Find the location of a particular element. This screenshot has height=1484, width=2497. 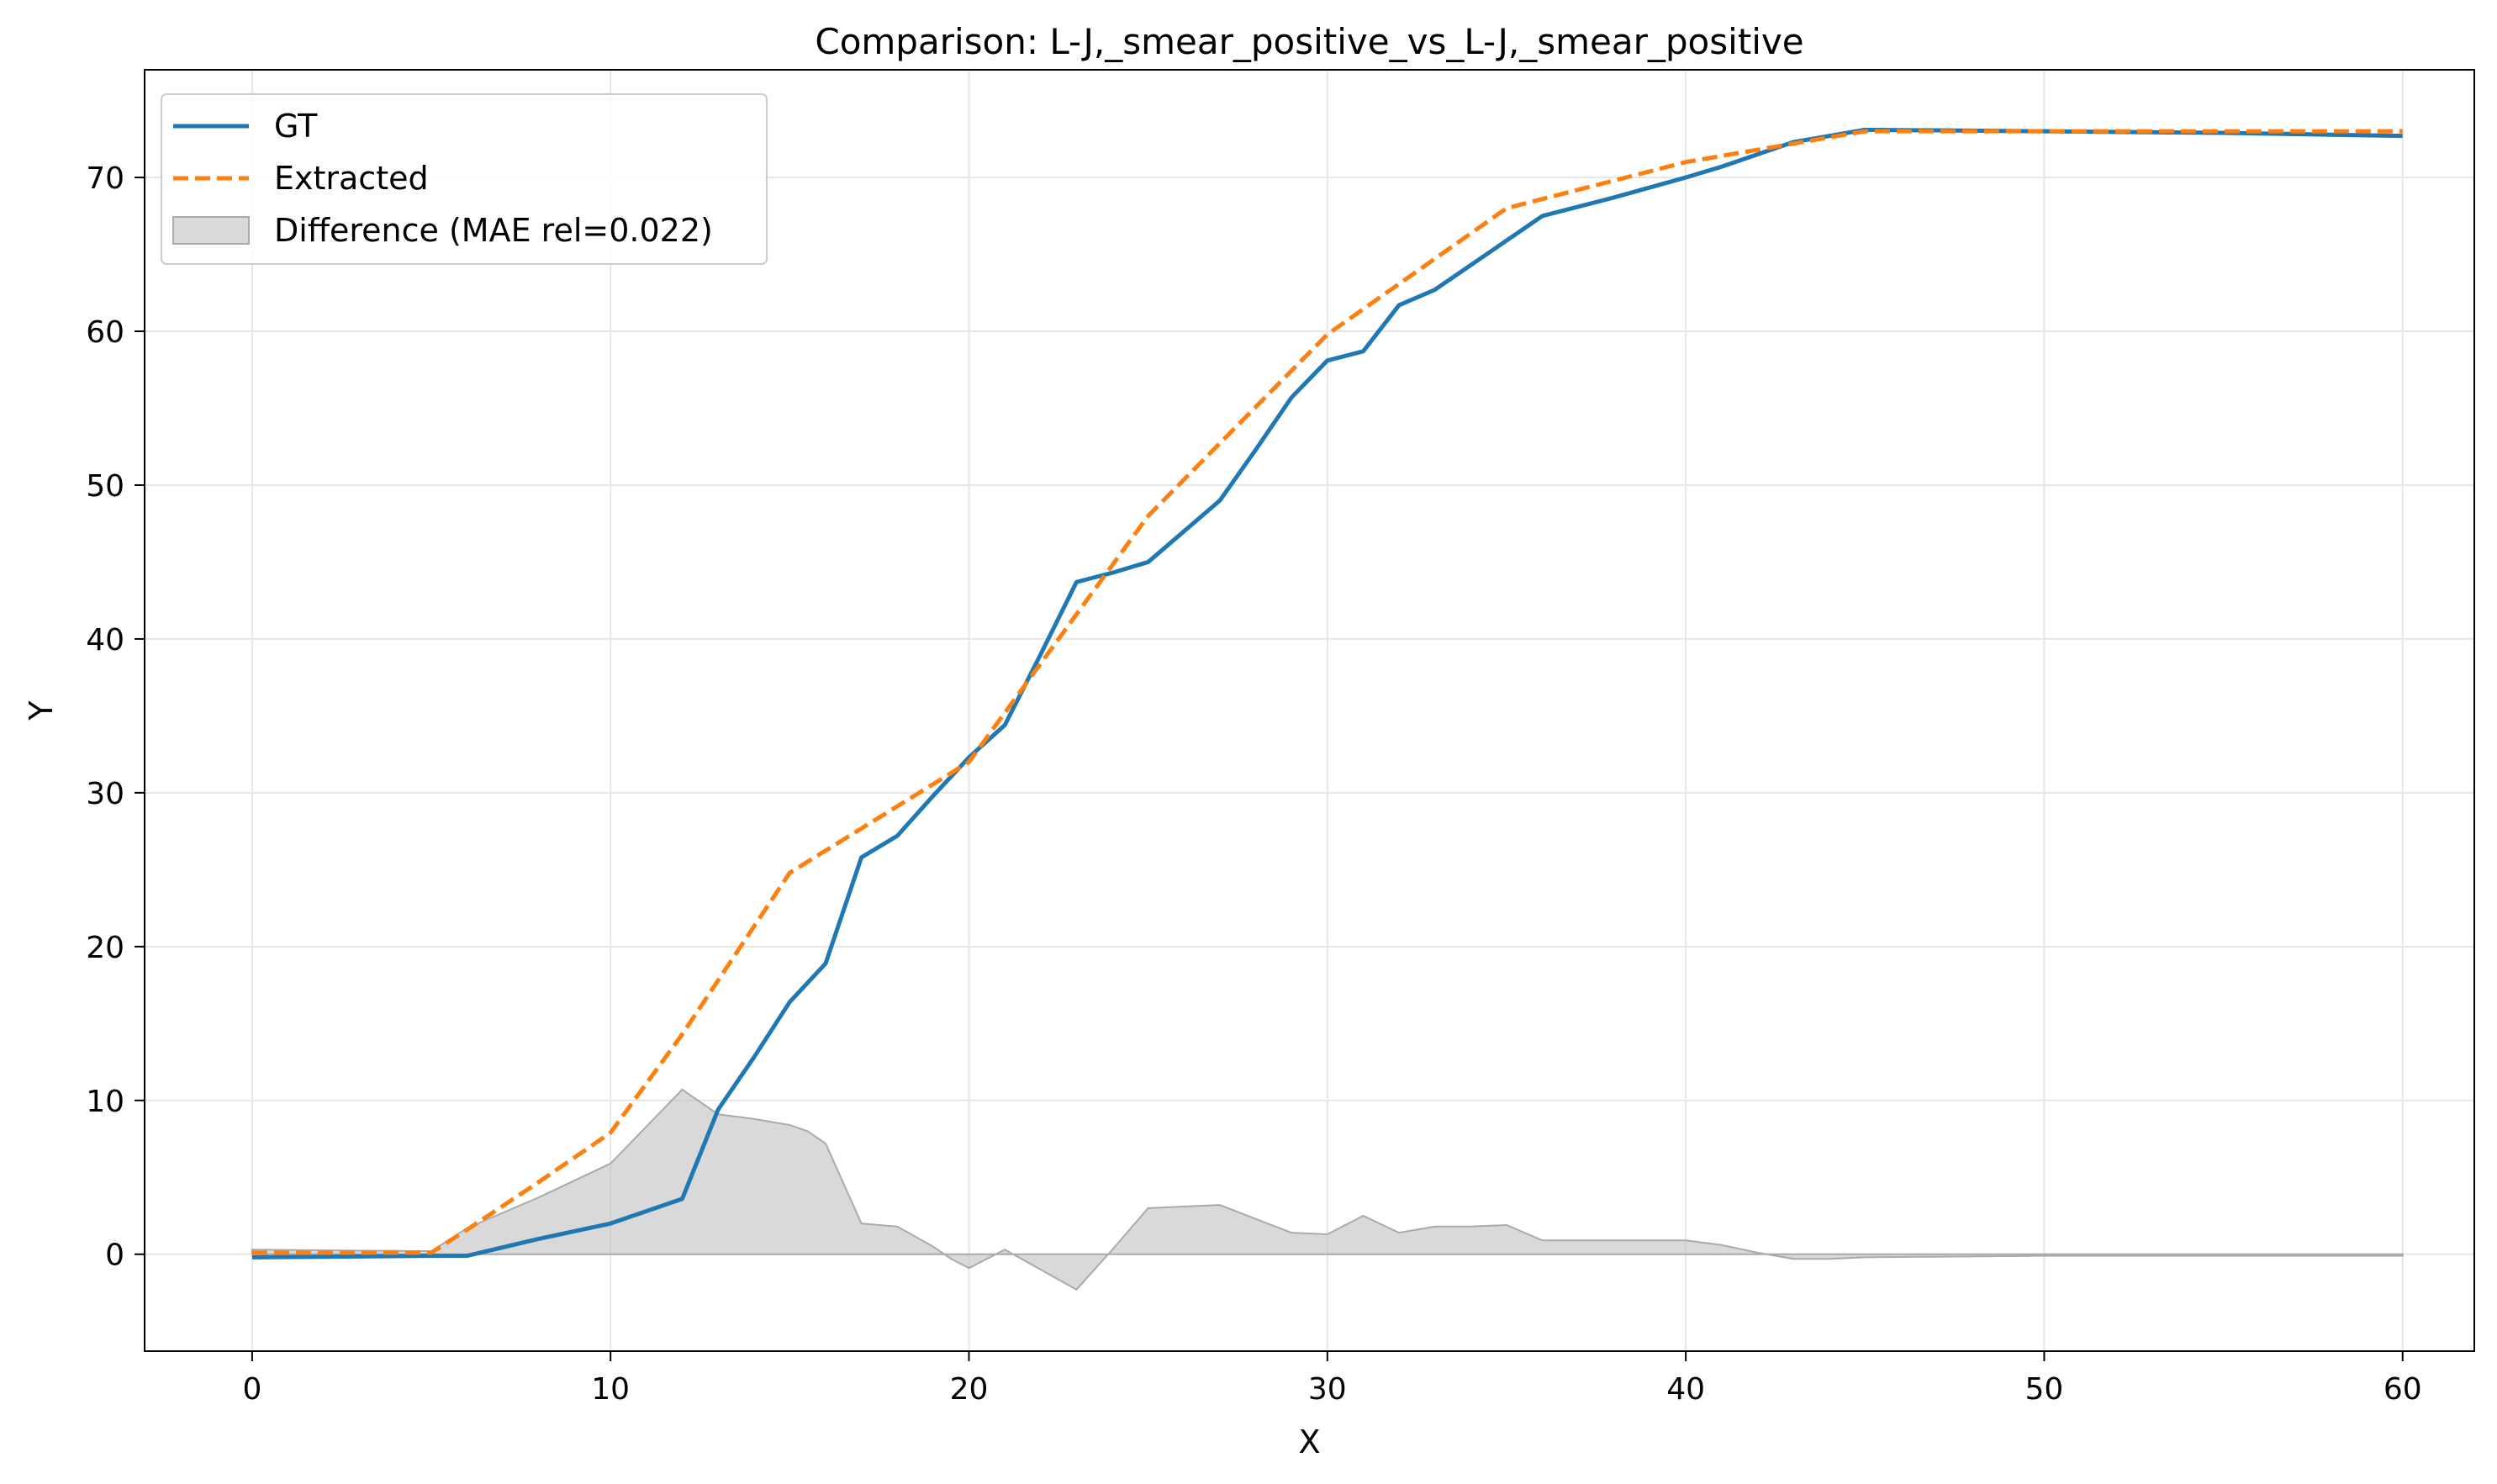

x-tick-label: 40 is located at coordinates (1685, 1389).